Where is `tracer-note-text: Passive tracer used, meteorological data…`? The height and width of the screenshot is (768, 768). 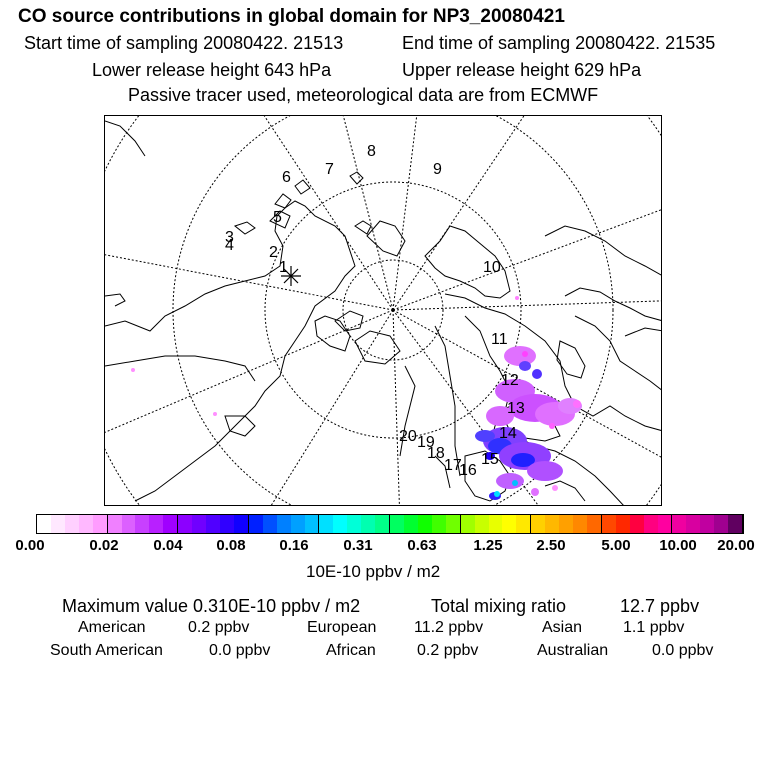 tracer-note-text: Passive tracer used, meteorological data… is located at coordinates (363, 95).